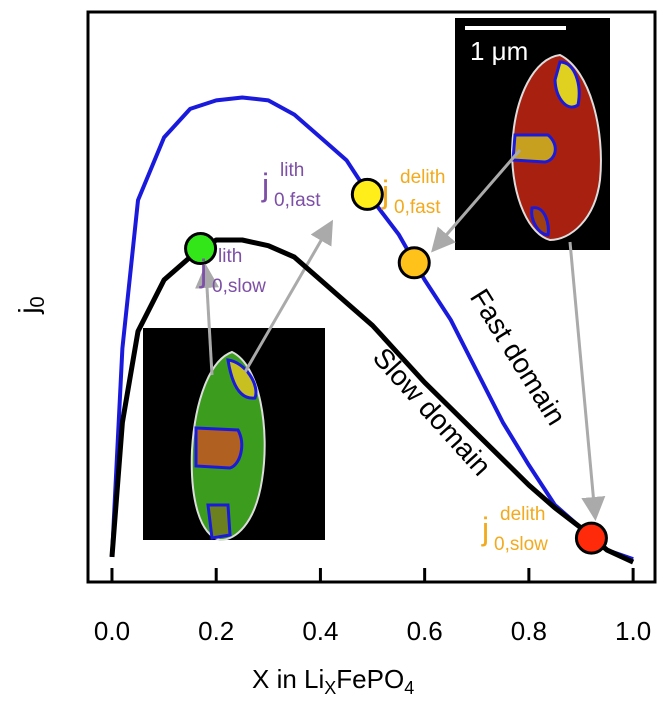  I want to click on scale-bar-label: 1 μm, so click(499, 51).